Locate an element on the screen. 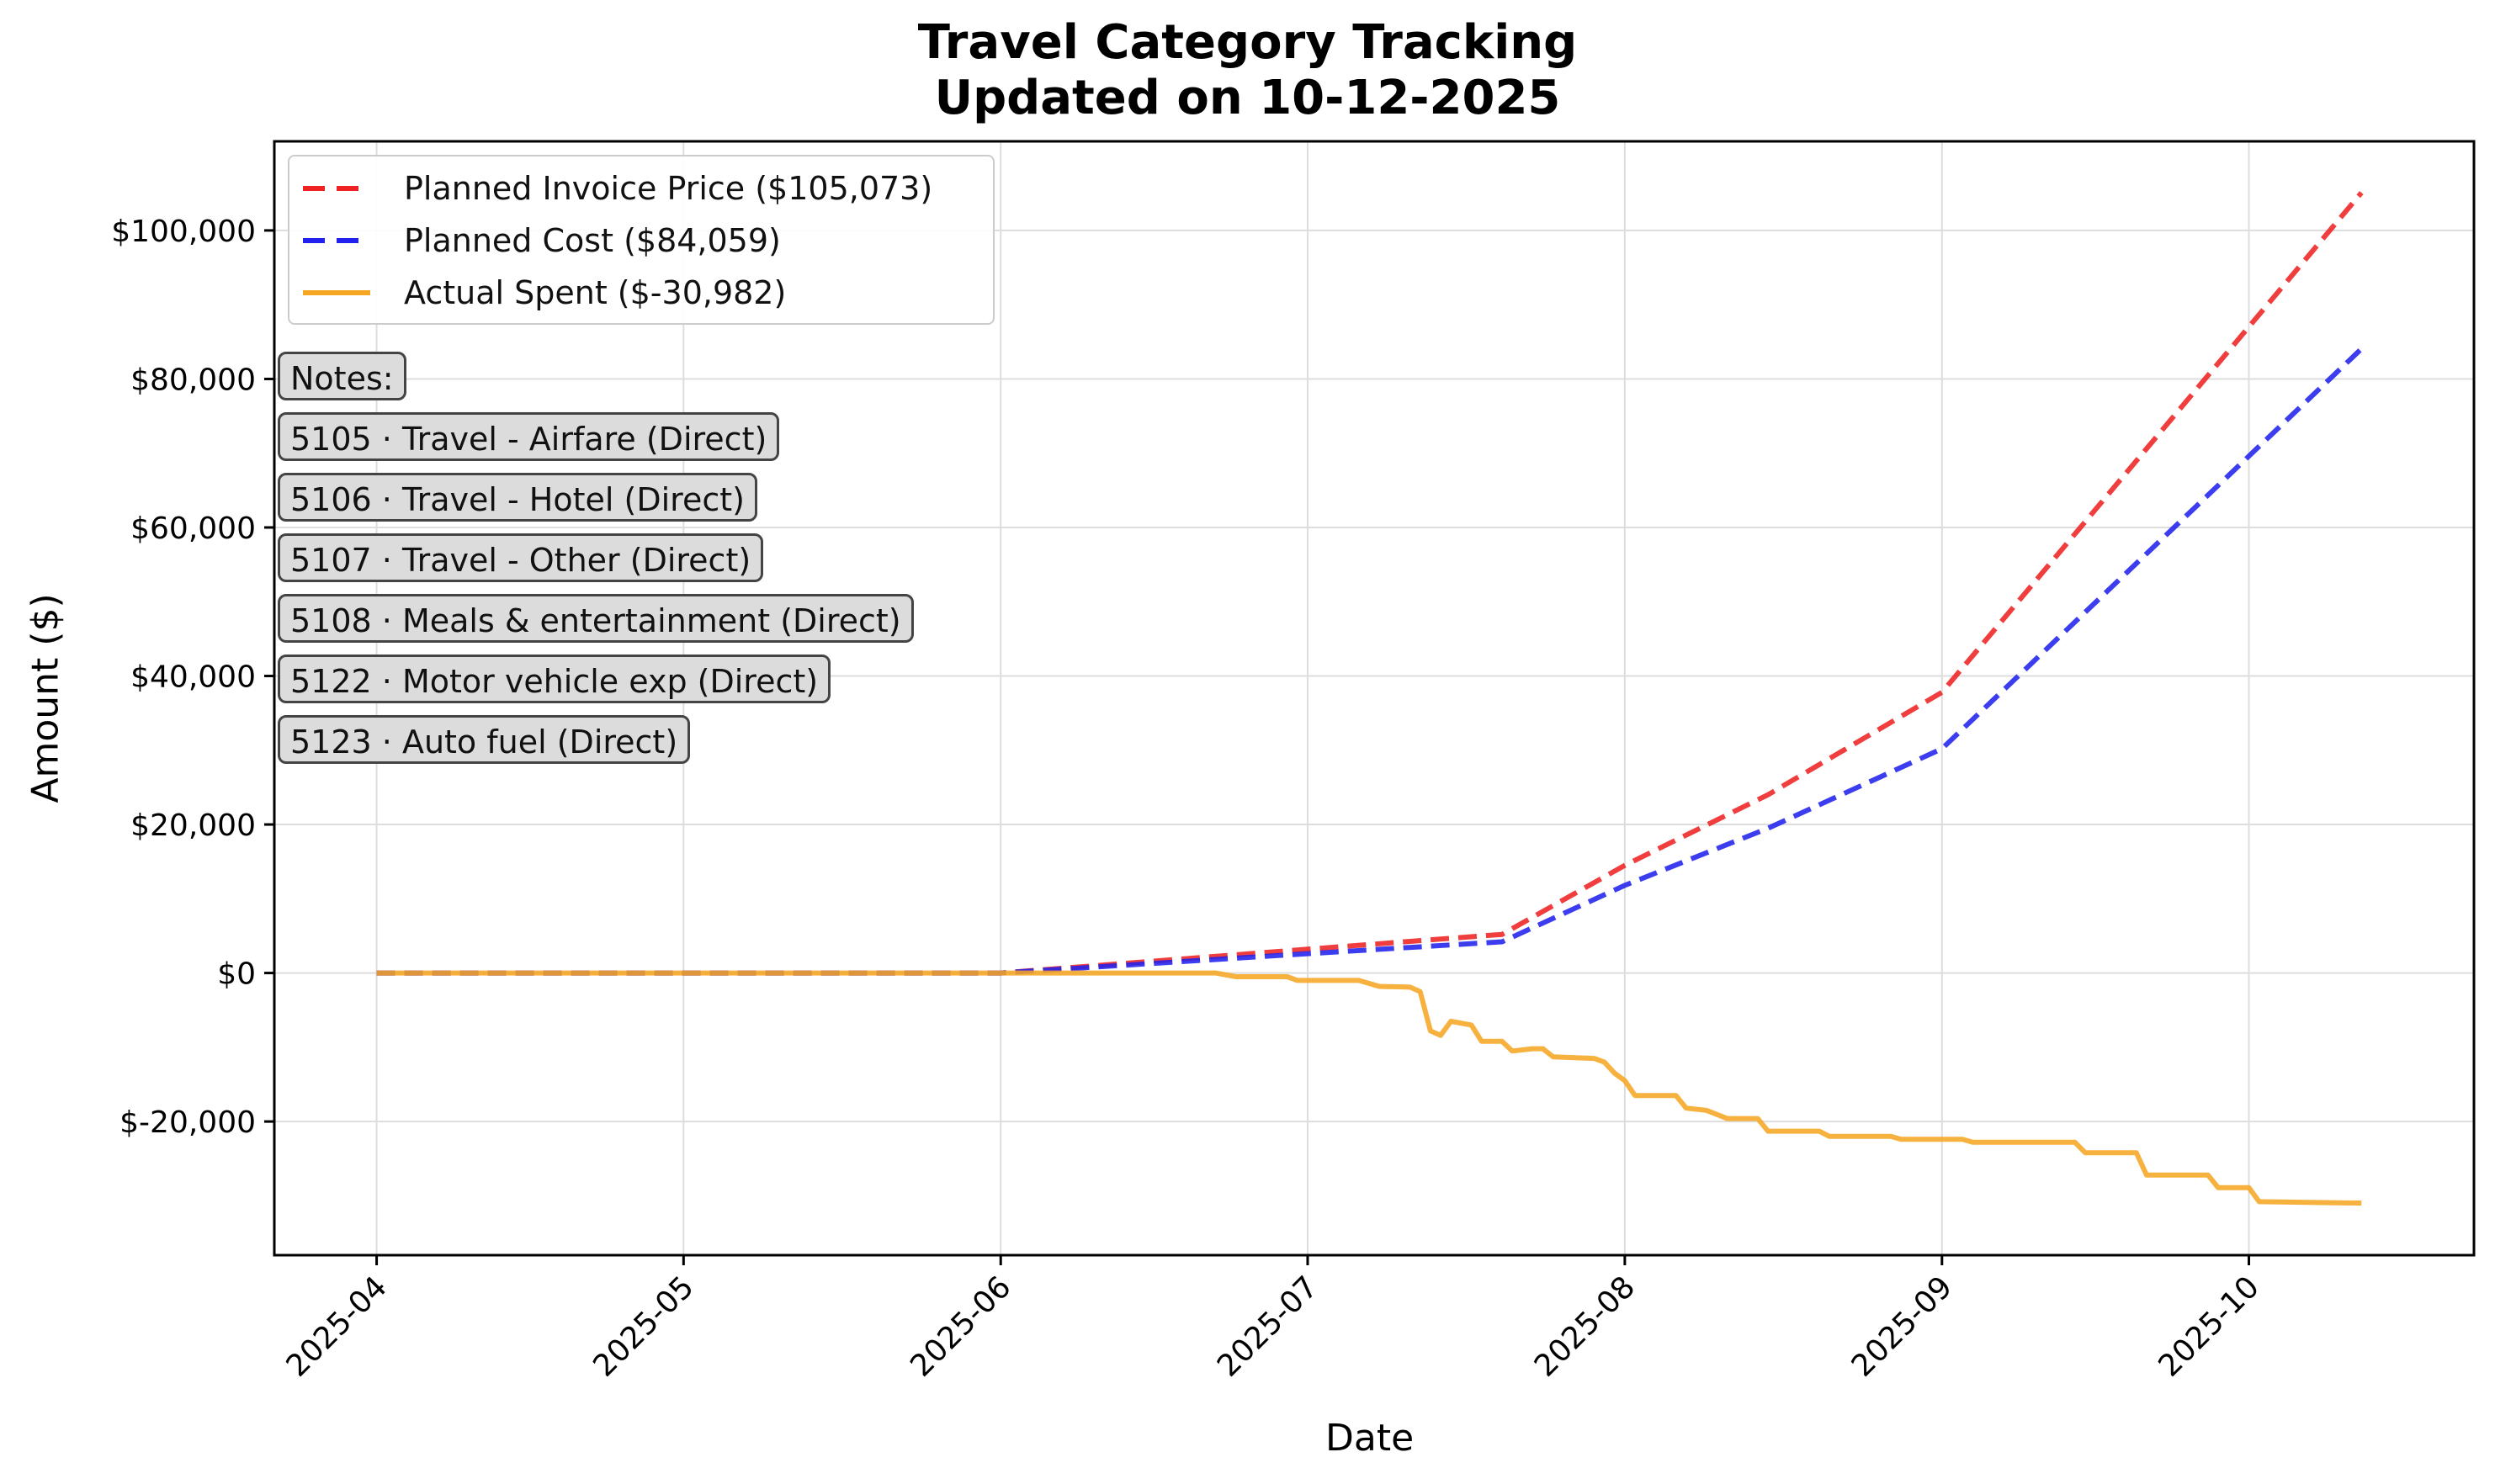 This screenshot has height=1484, width=2495. x-tick-label: 2025-05 is located at coordinates (643, 1326).